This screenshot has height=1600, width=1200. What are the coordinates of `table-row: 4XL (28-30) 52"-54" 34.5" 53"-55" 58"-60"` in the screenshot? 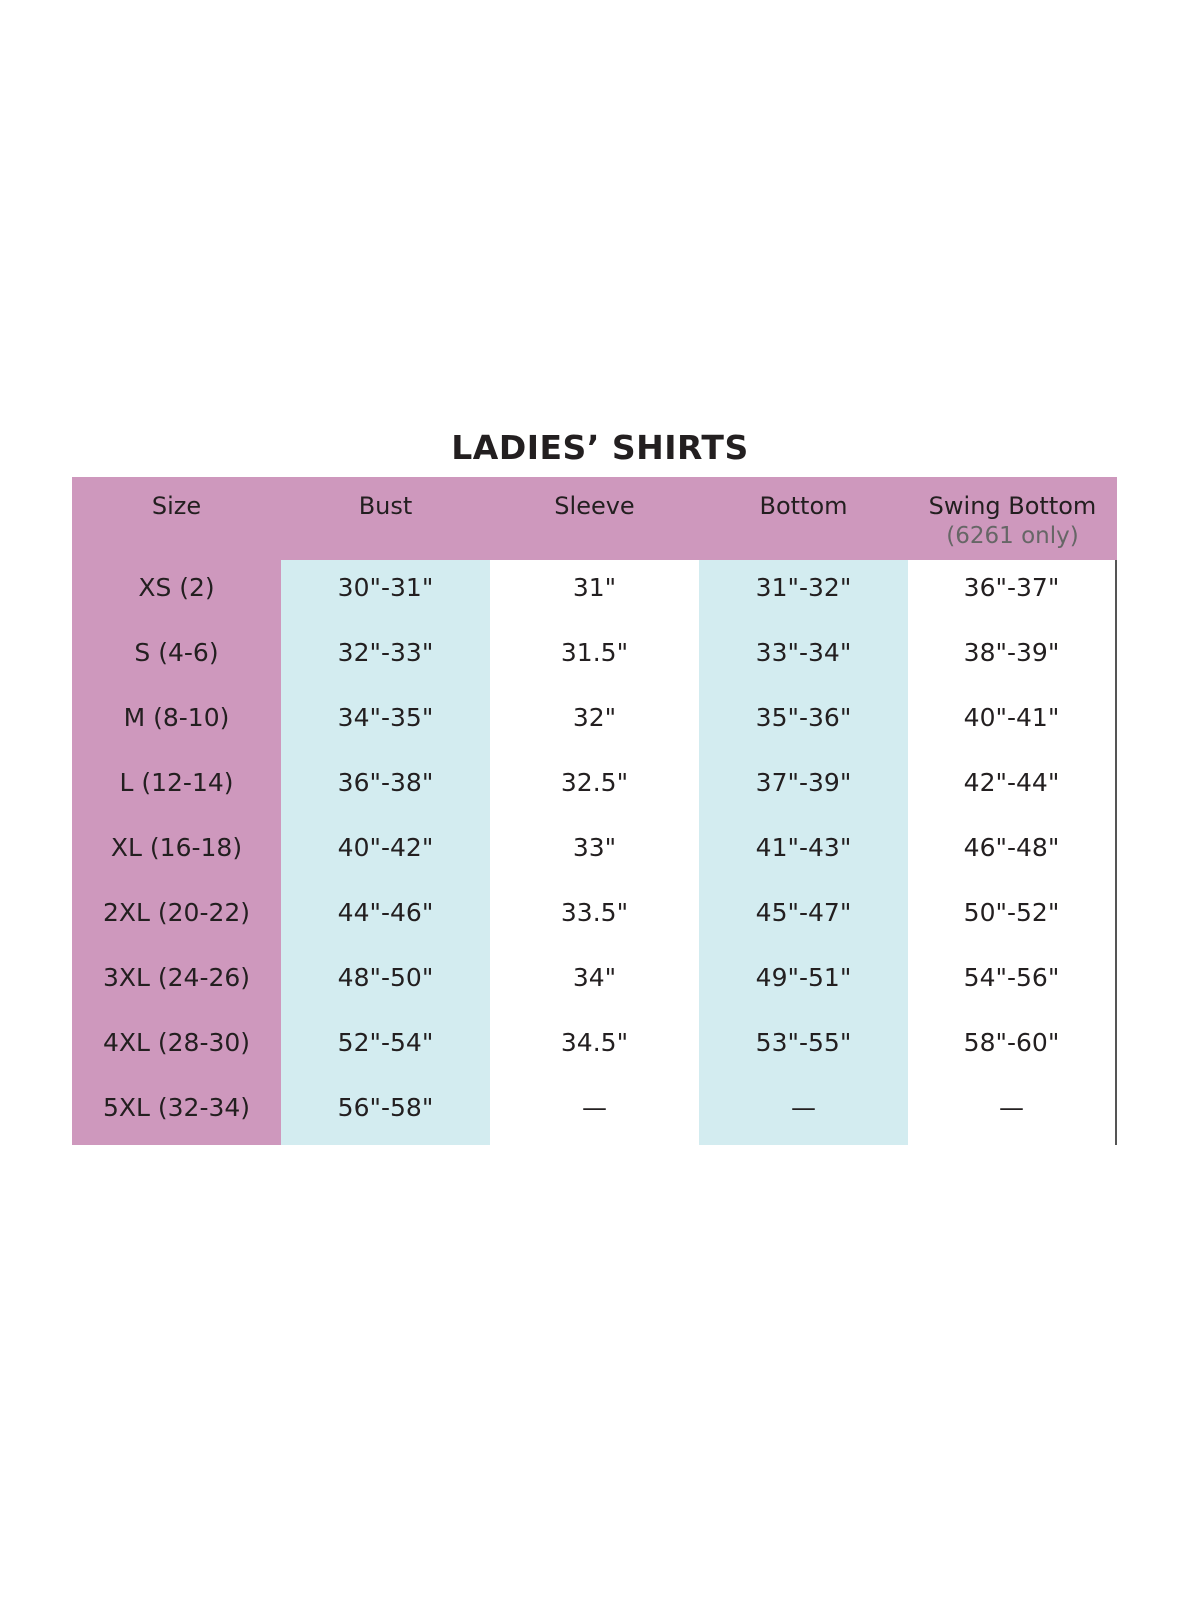 It's located at (594, 1047).